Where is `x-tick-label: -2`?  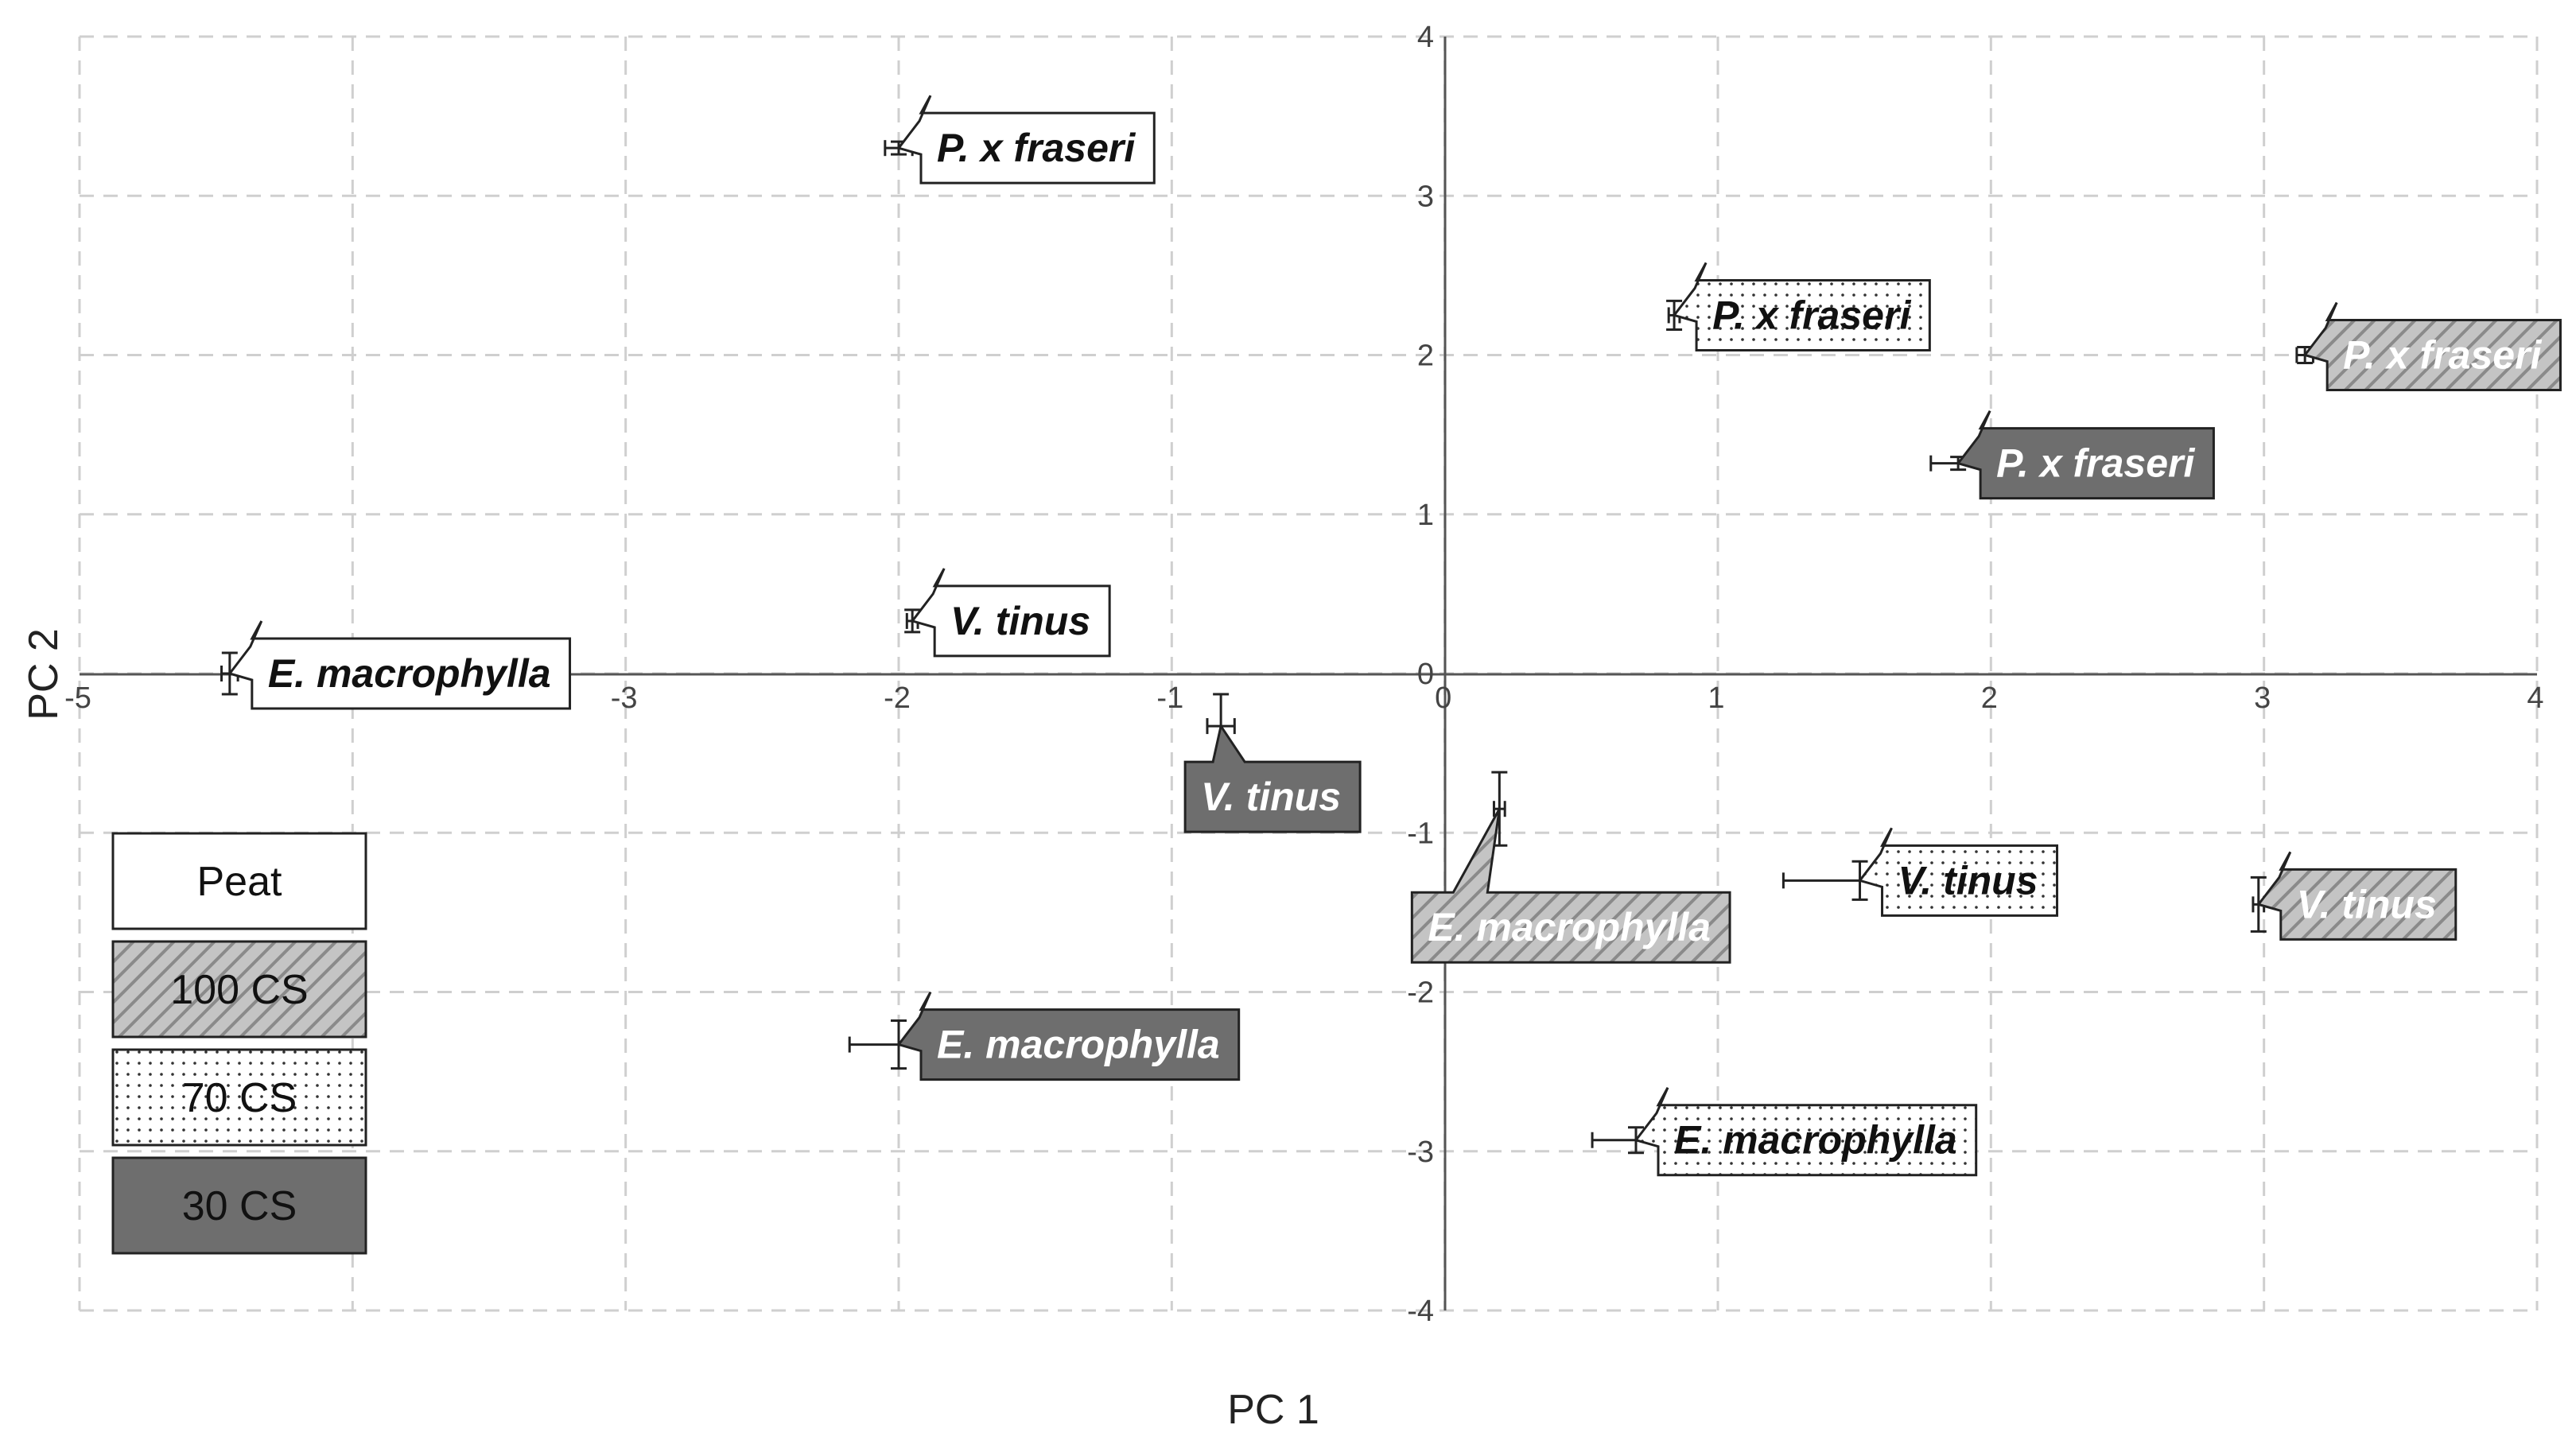 x-tick-label: -2 is located at coordinates (897, 698).